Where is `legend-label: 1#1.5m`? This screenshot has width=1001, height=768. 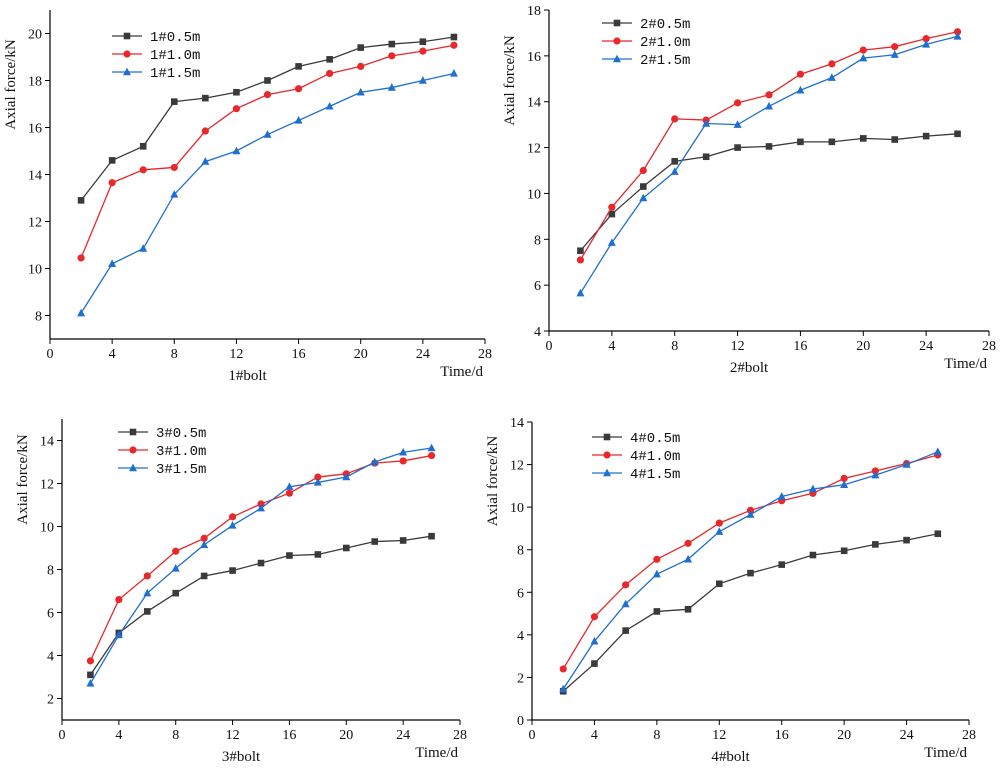
legend-label: 1#1.5m is located at coordinates (175, 74).